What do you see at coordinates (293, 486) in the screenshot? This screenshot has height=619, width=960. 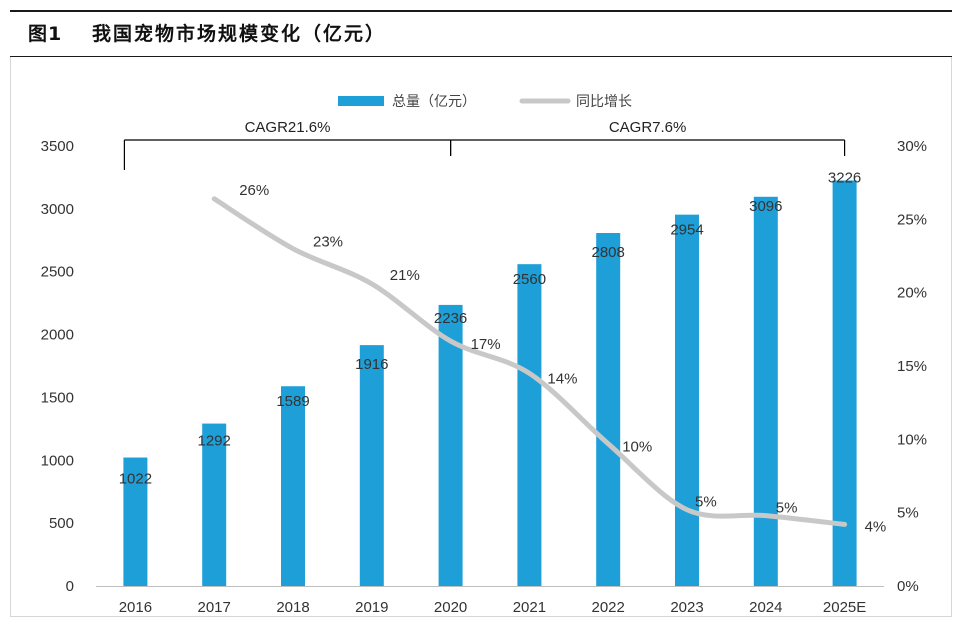 I see `bar-2018` at bounding box center [293, 486].